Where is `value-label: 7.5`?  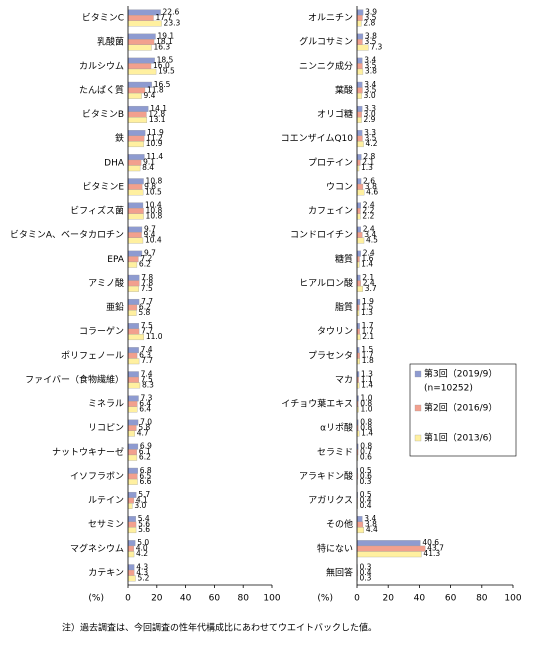 value-label: 7.5 is located at coordinates (147, 379).